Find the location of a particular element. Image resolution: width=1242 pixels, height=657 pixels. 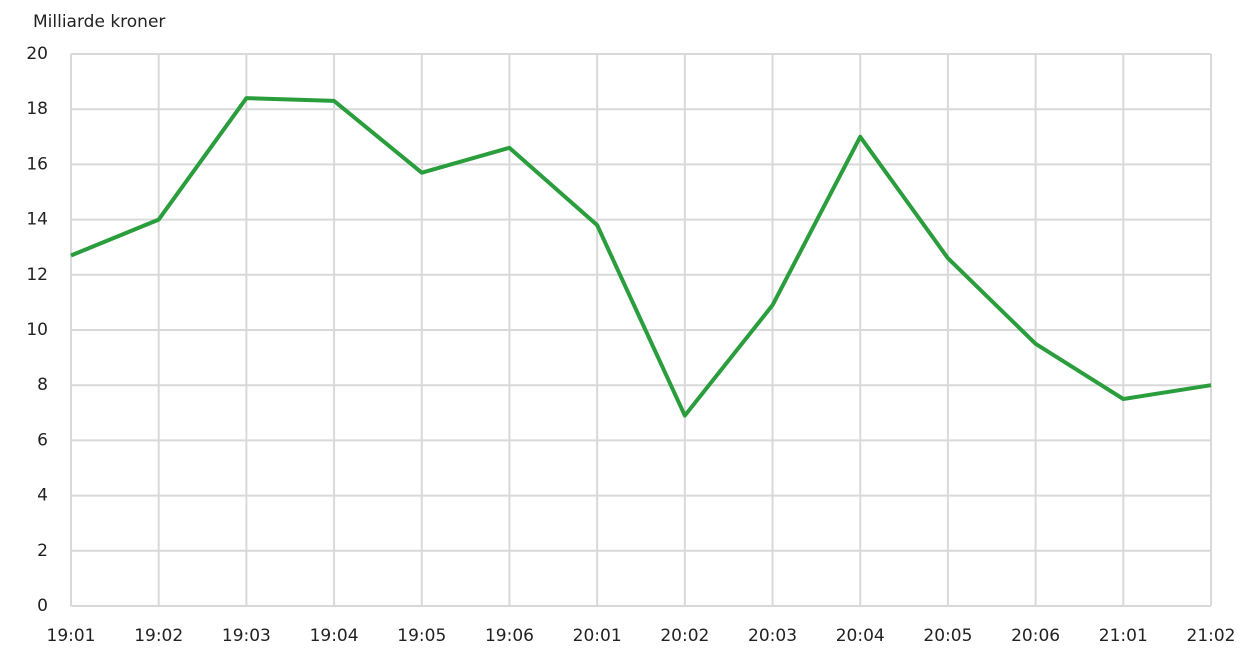

x-tick-label: 20:04 is located at coordinates (860, 636).